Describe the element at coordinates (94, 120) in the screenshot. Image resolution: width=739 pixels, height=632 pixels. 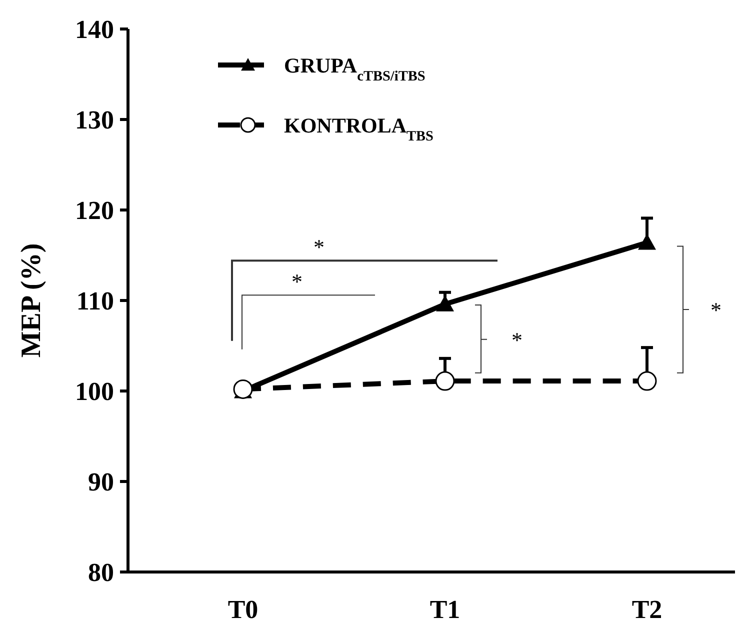
I see `y-tick-label: 130` at that location.